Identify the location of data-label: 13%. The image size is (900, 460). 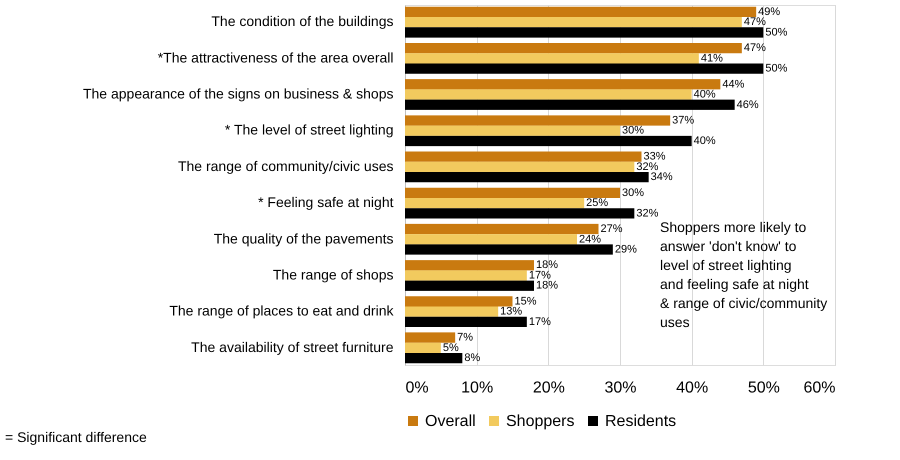
(511, 312).